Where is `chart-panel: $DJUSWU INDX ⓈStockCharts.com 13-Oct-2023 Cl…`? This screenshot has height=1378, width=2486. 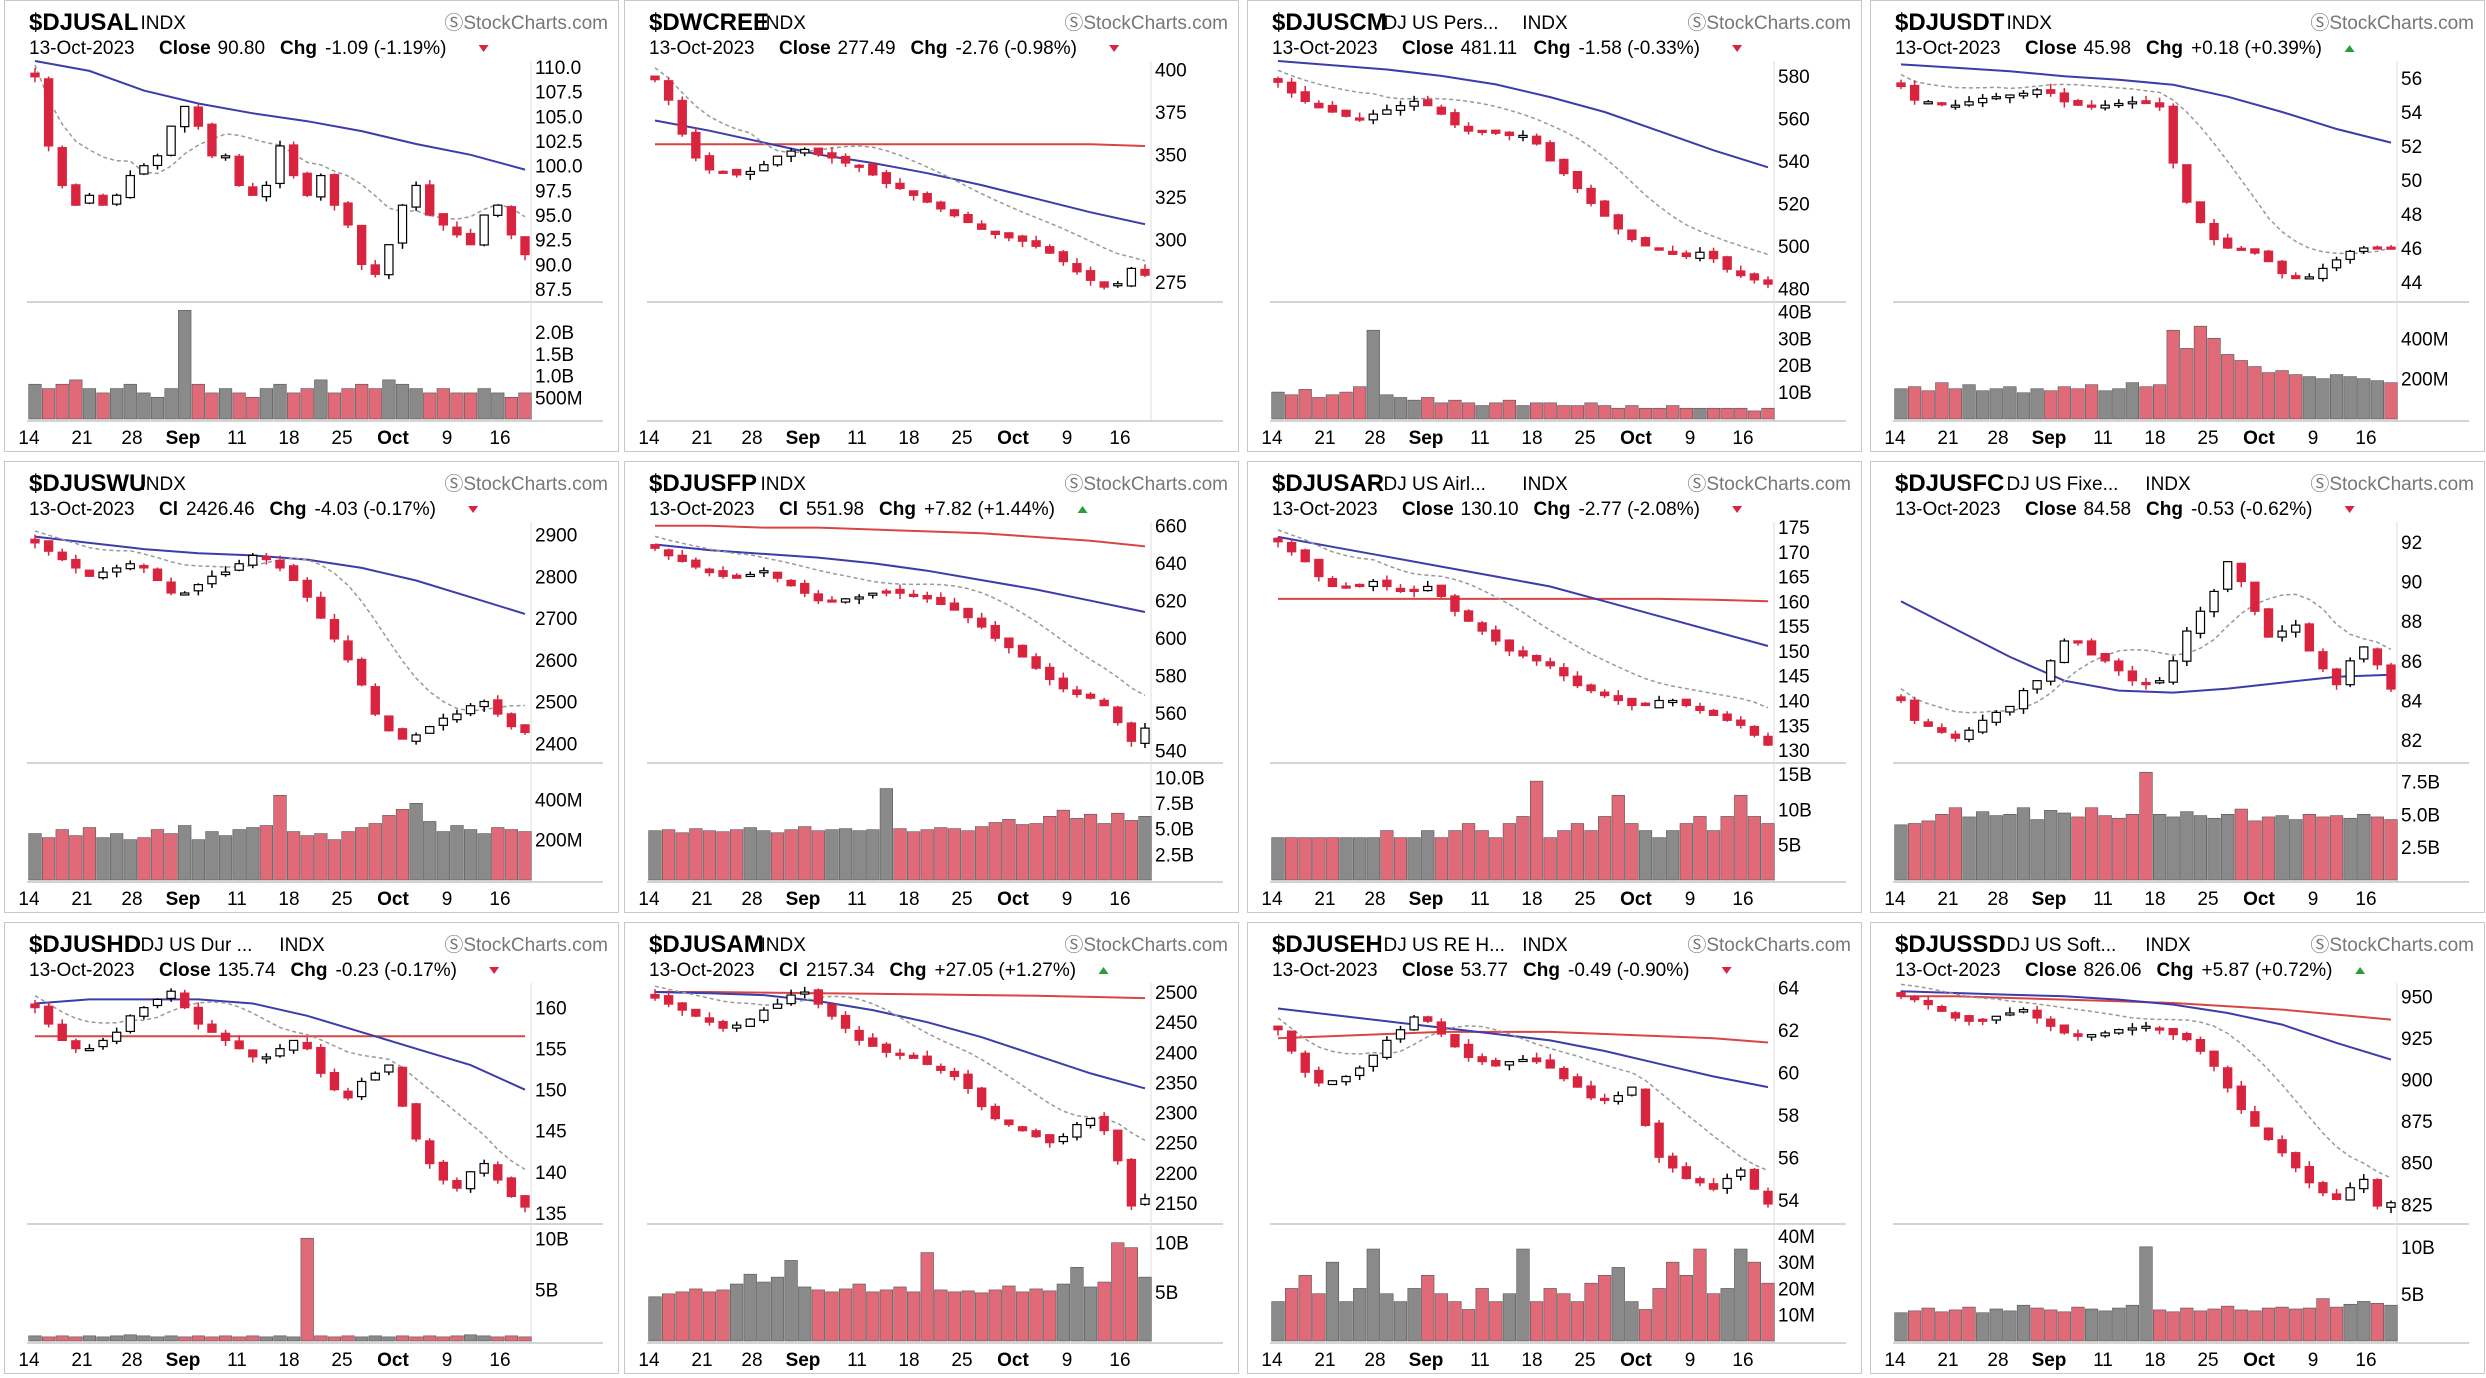
chart-panel: $DJUSWU INDX ⓈStockCharts.com 13-Oct-2023 Cl… is located at coordinates (311, 687).